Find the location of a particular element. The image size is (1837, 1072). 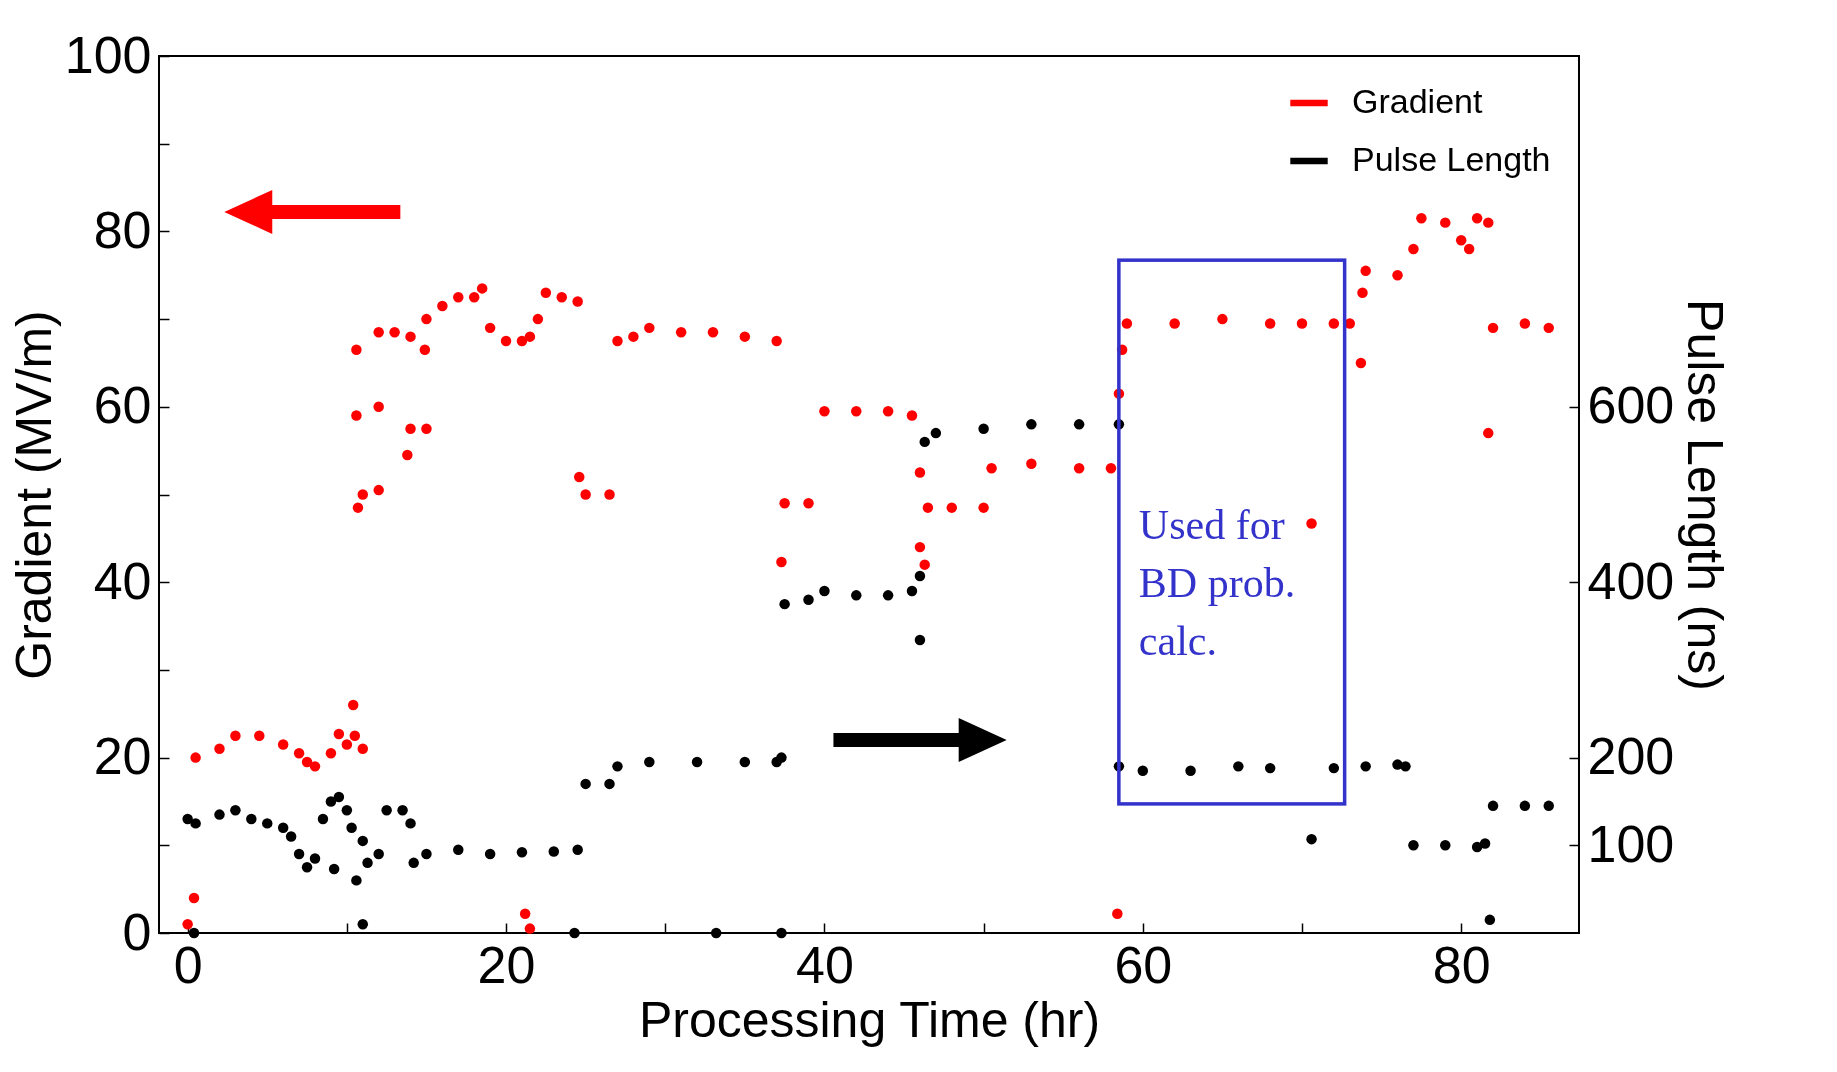

y-axis-title: Gradient (MV/m) is located at coordinates (33, 495).